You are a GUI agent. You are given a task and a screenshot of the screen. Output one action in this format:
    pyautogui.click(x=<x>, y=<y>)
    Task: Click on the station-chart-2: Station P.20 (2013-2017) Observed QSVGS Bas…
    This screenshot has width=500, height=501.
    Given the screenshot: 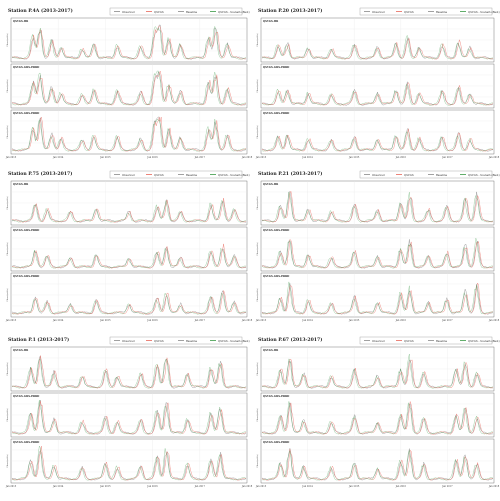 What is the action you would take?
    pyautogui.click(x=377, y=83)
    